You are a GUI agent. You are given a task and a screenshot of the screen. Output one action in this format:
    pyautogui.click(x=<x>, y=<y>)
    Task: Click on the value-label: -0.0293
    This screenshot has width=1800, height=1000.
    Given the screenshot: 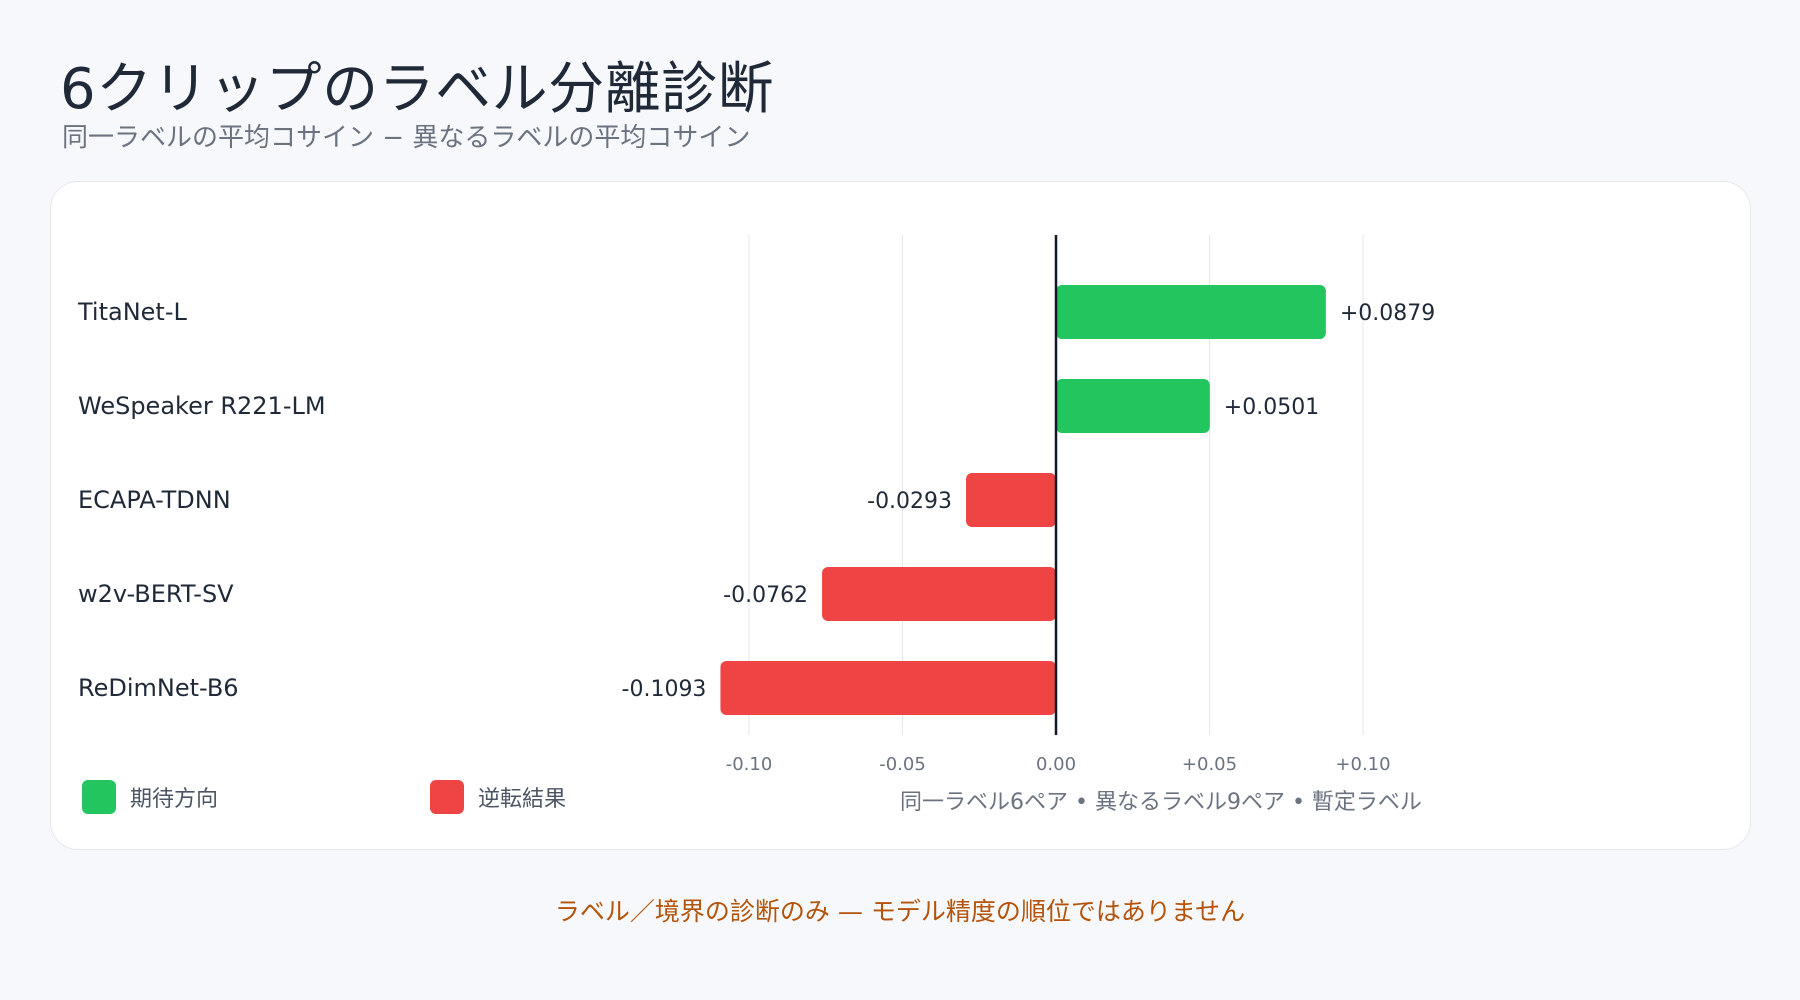 What is the action you would take?
    pyautogui.click(x=909, y=501)
    